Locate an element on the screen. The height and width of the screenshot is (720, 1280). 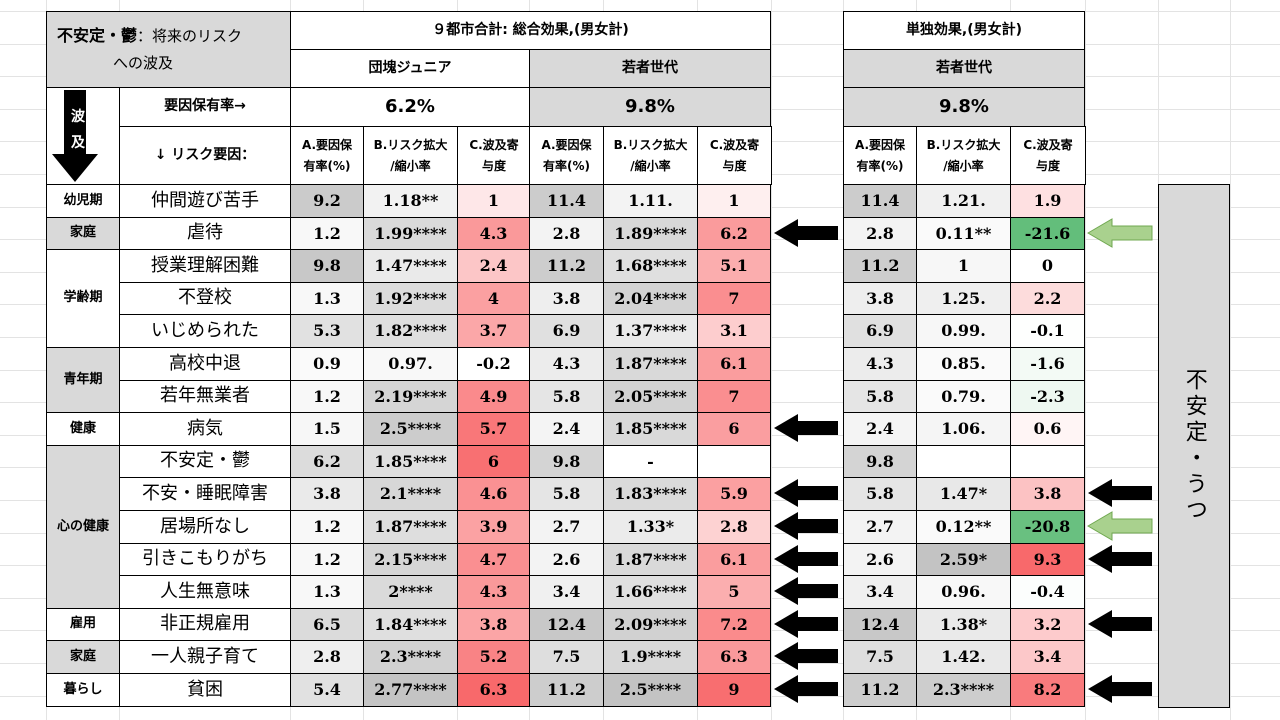
dankai-a: 1.3 is located at coordinates (327, 592).